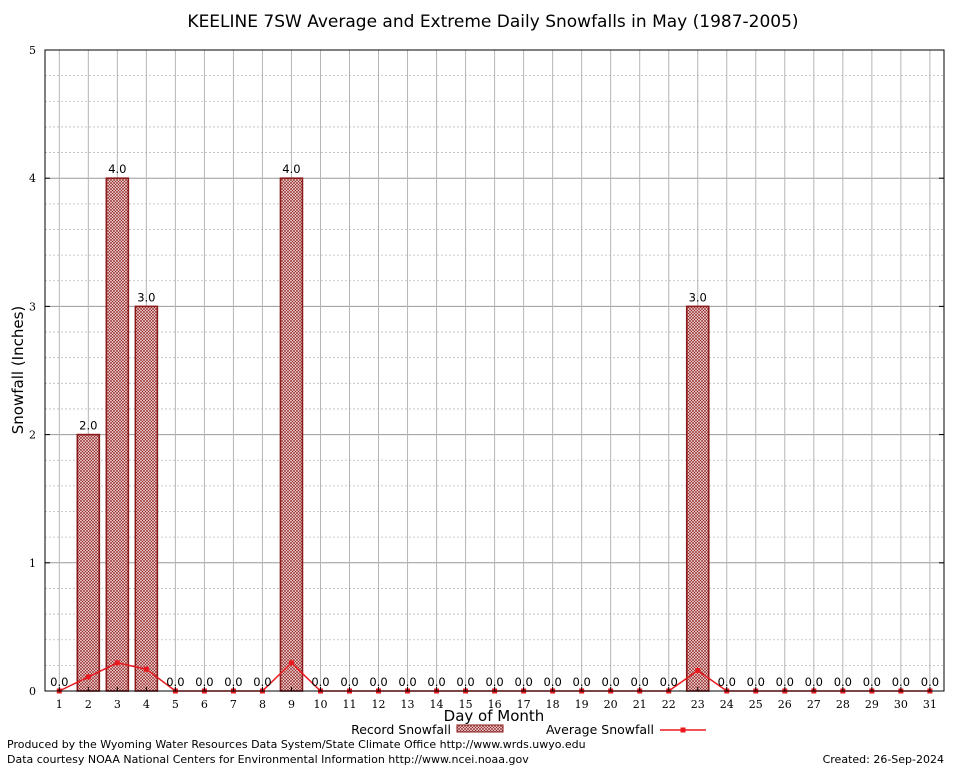 This screenshot has height=768, width=954. I want to click on y-tick-label-3: 3, so click(32, 306).